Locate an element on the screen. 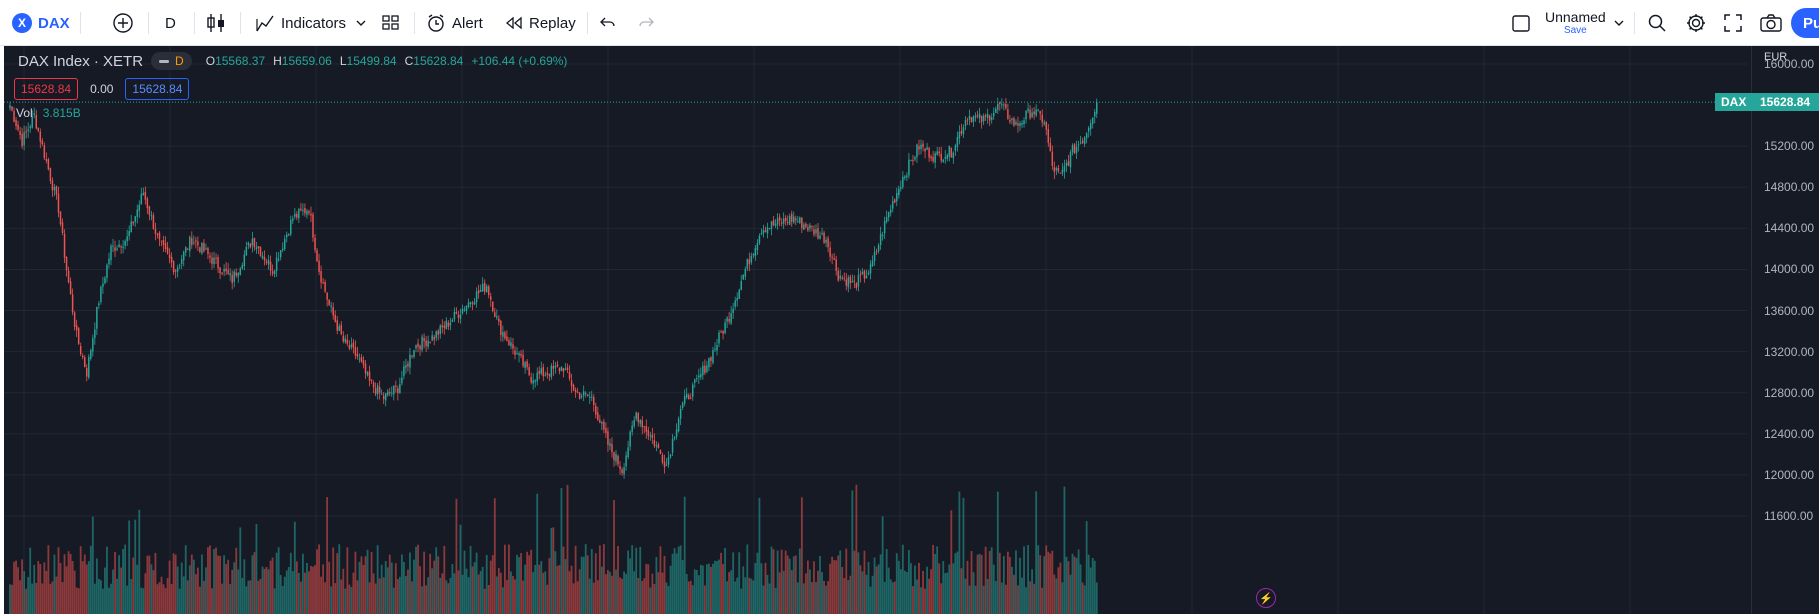 The image size is (1819, 614). settings-button is located at coordinates (1696, 23).